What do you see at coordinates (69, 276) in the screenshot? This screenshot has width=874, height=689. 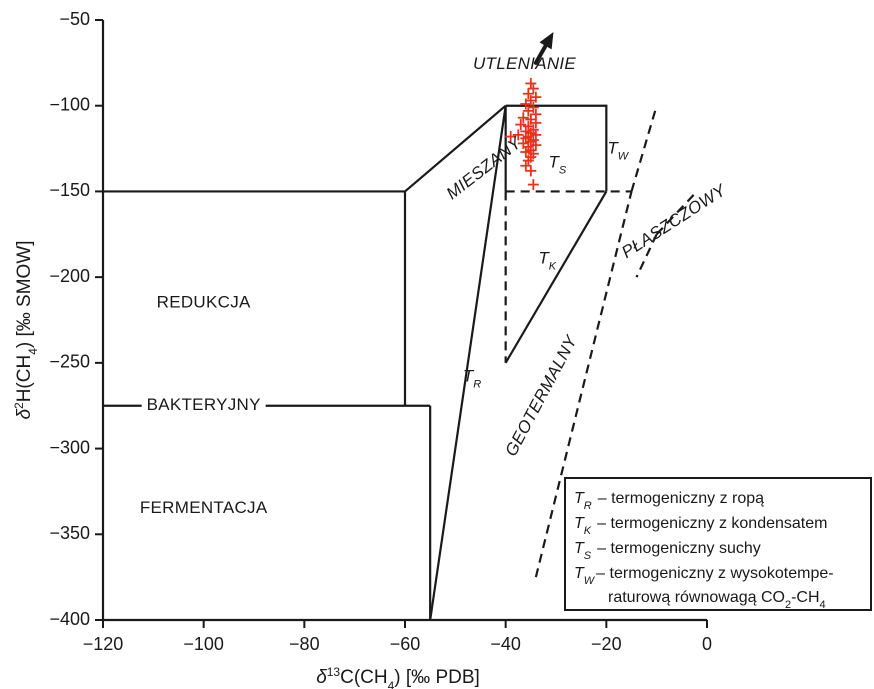 I see `y-tick-label: −200` at bounding box center [69, 276].